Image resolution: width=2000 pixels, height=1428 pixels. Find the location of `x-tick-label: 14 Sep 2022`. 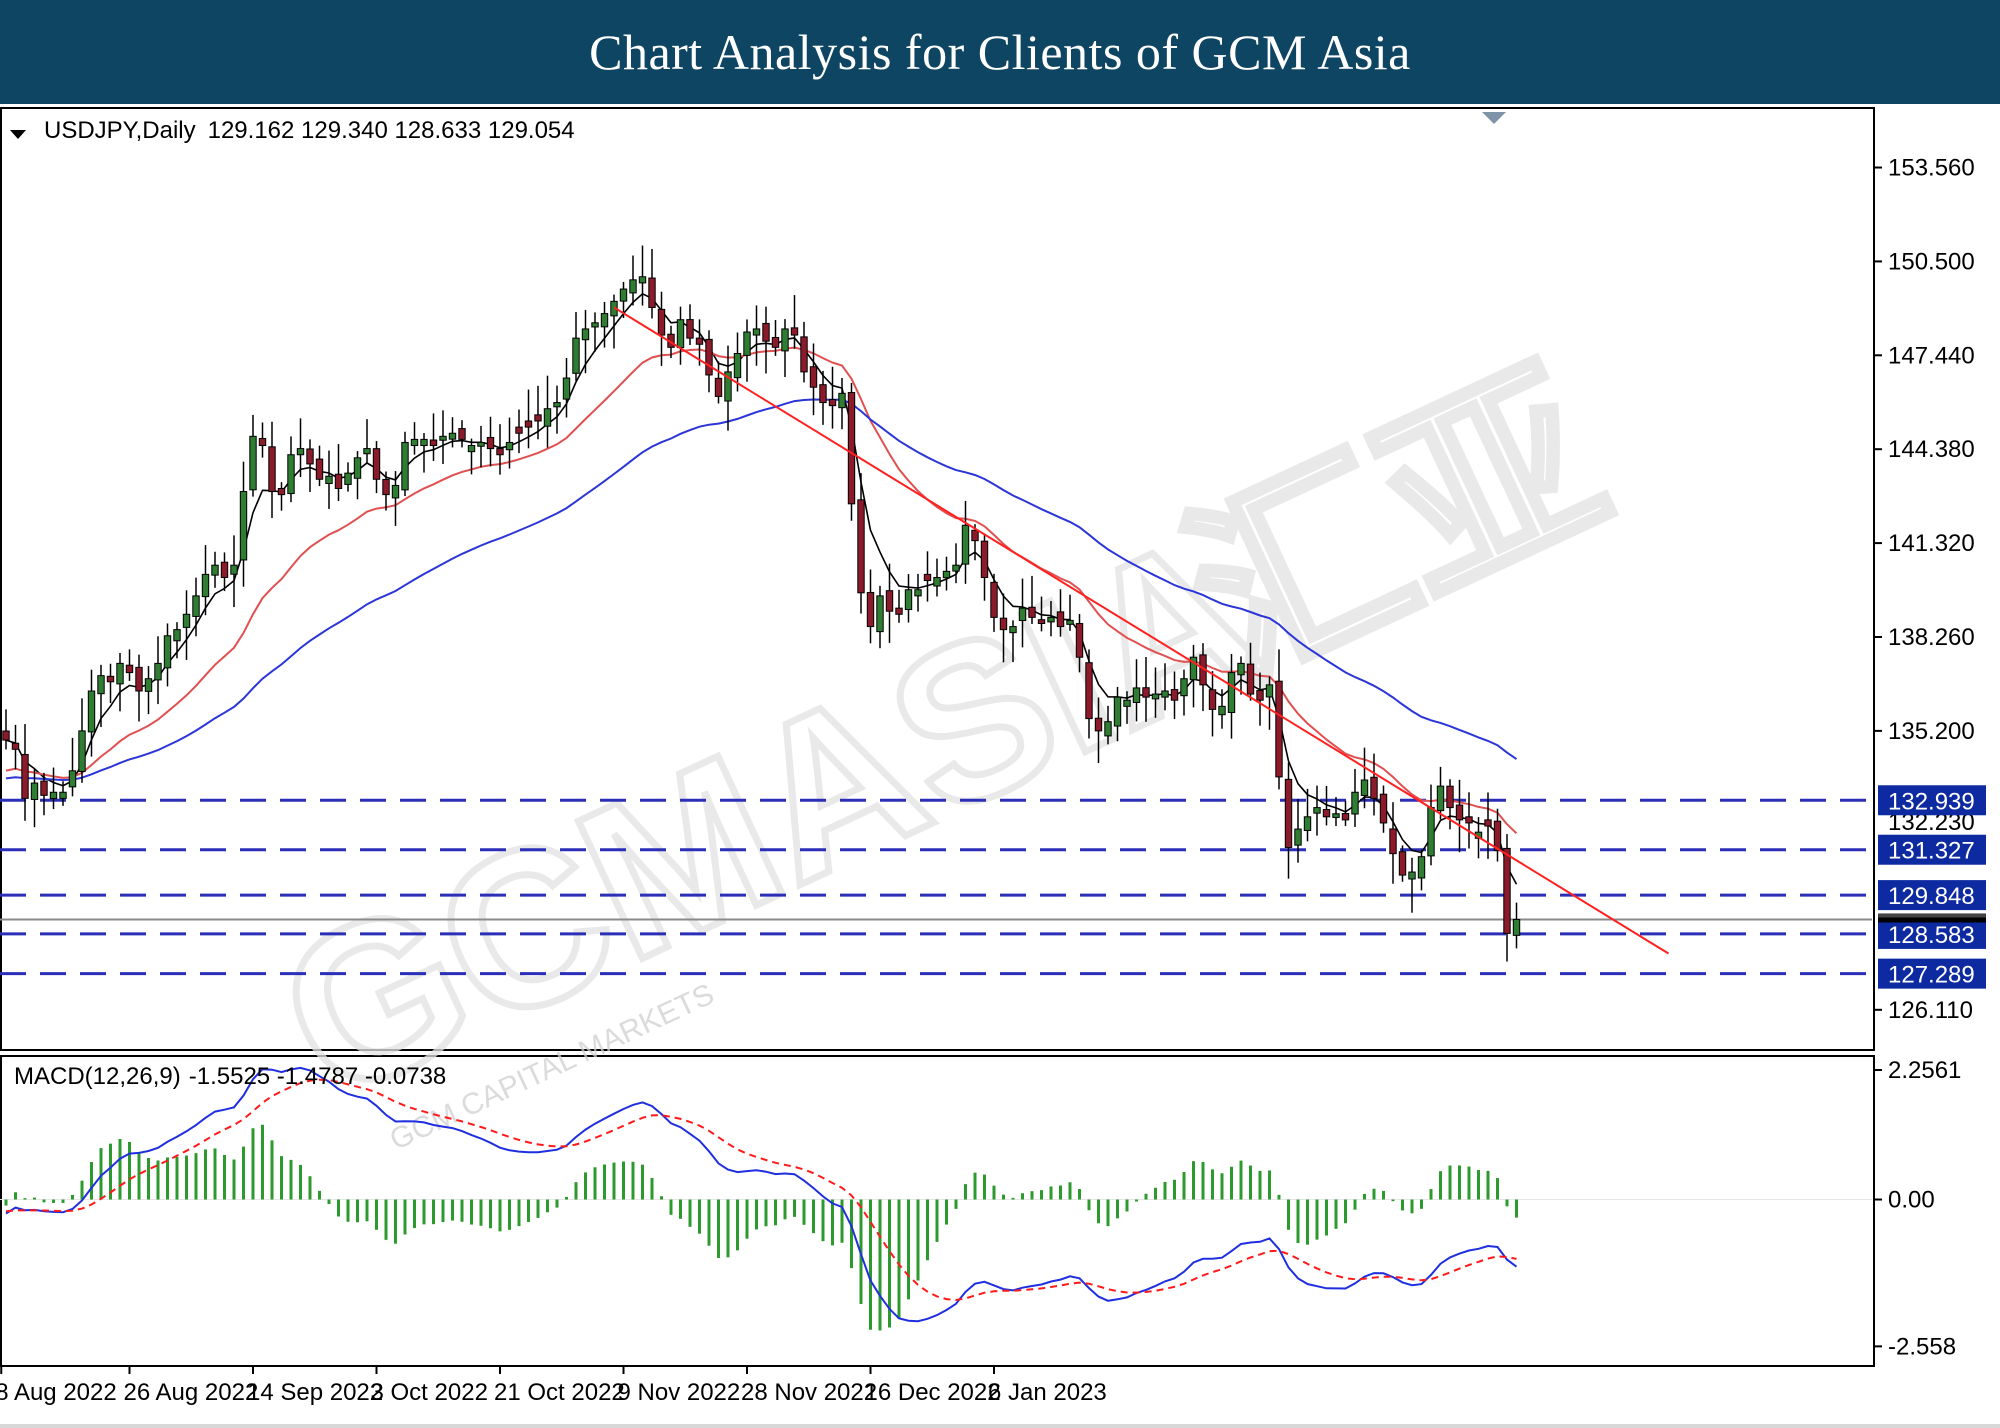

x-tick-label: 14 Sep 2022 is located at coordinates (315, 1392).